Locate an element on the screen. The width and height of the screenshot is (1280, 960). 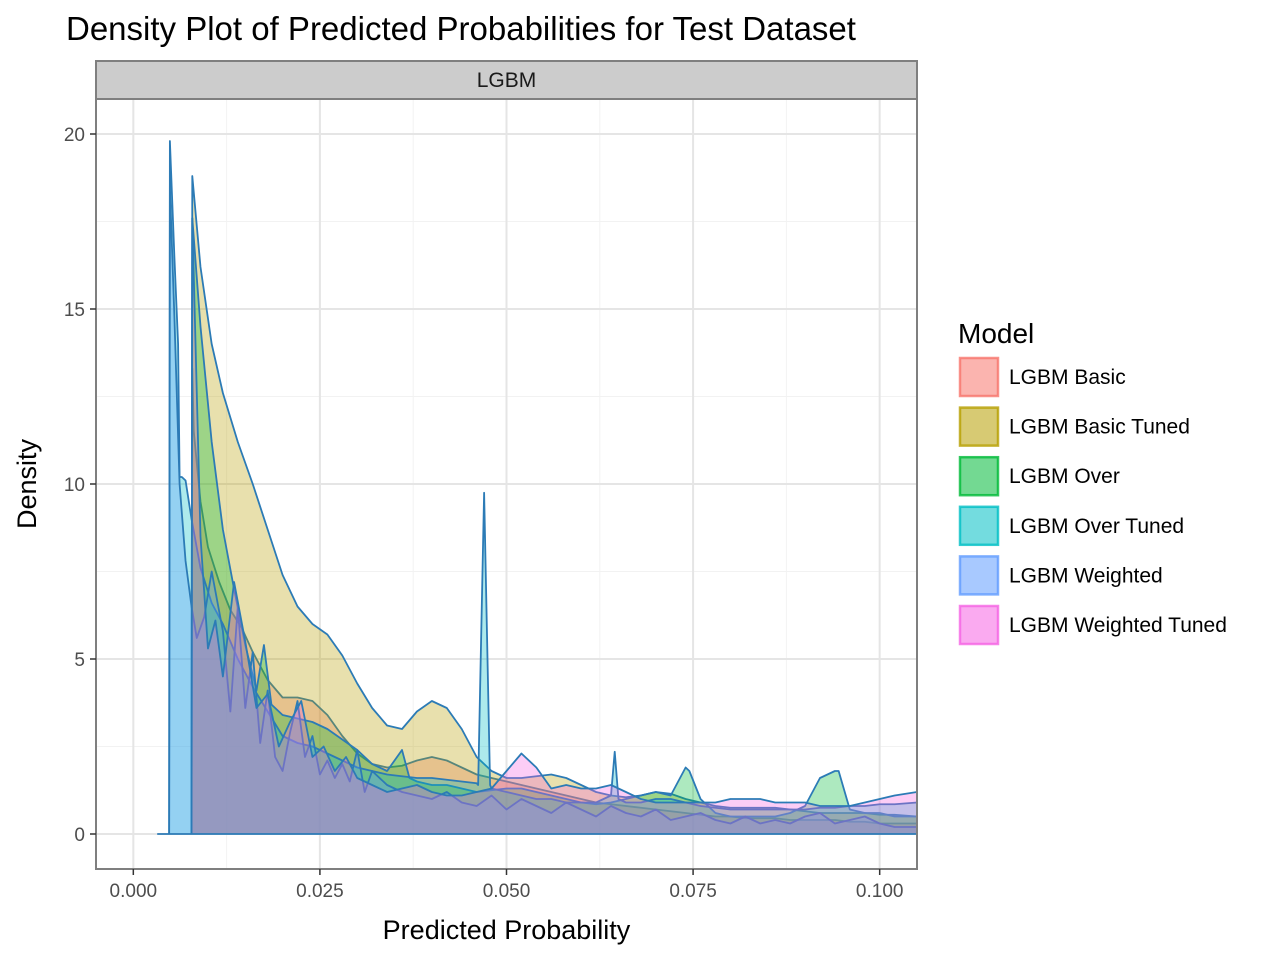
legend-label-lgbm-basic-tuned: LGBM Basic Tuned is located at coordinates (1099, 427).